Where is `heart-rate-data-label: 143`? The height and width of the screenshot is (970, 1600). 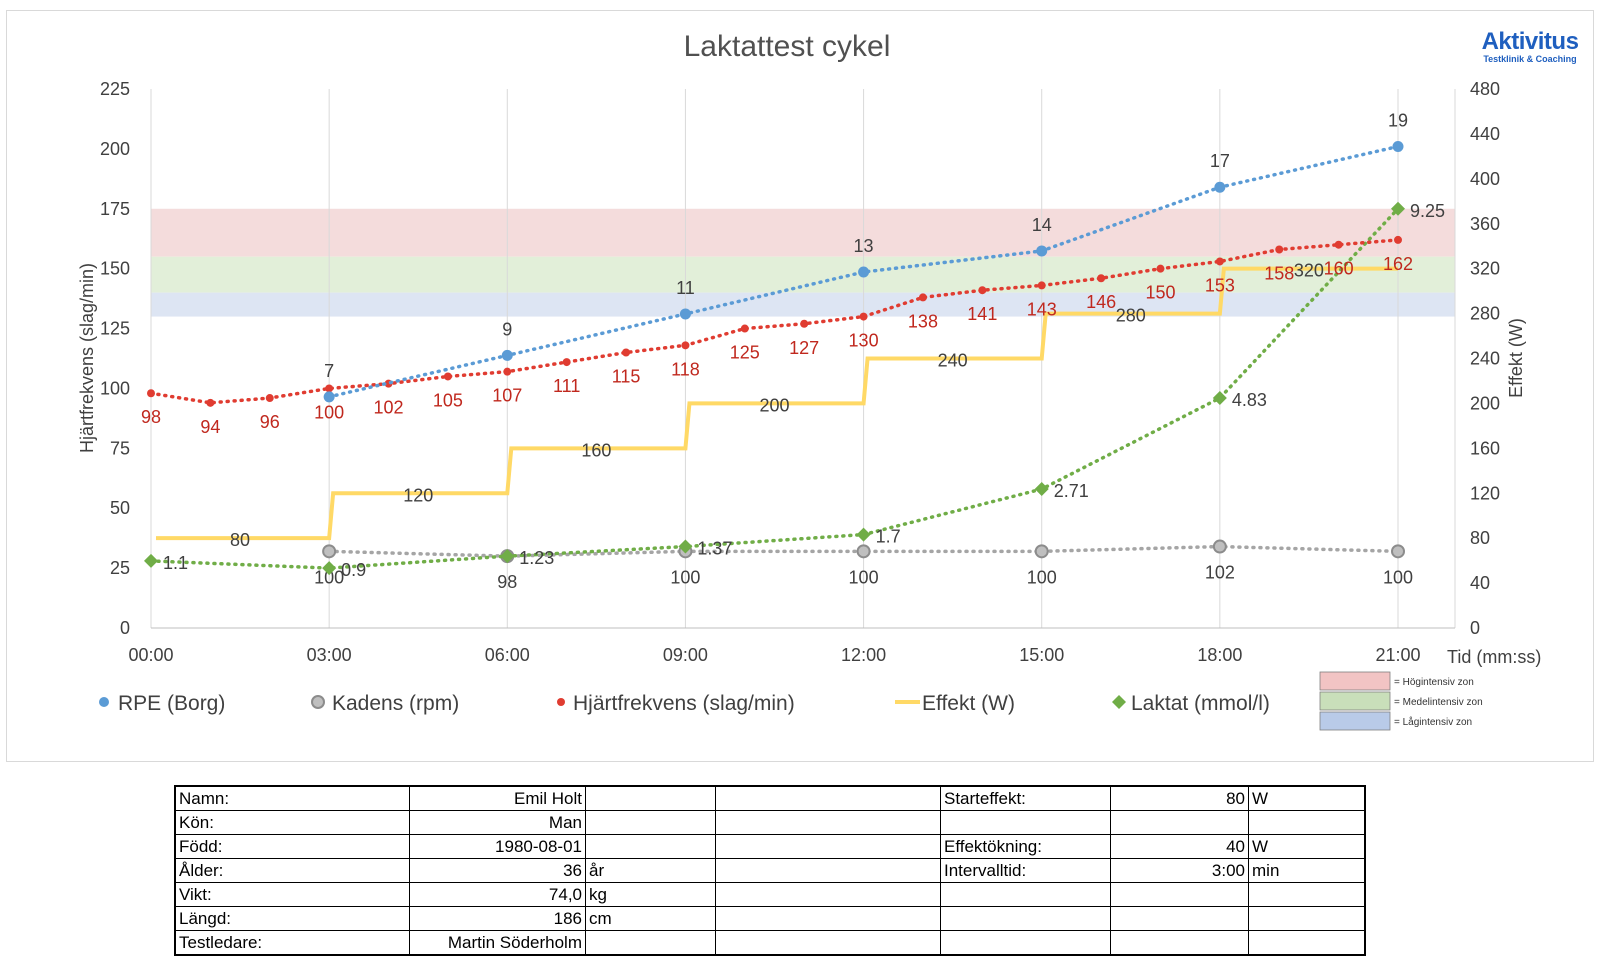
heart-rate-data-label: 143 is located at coordinates (1042, 309).